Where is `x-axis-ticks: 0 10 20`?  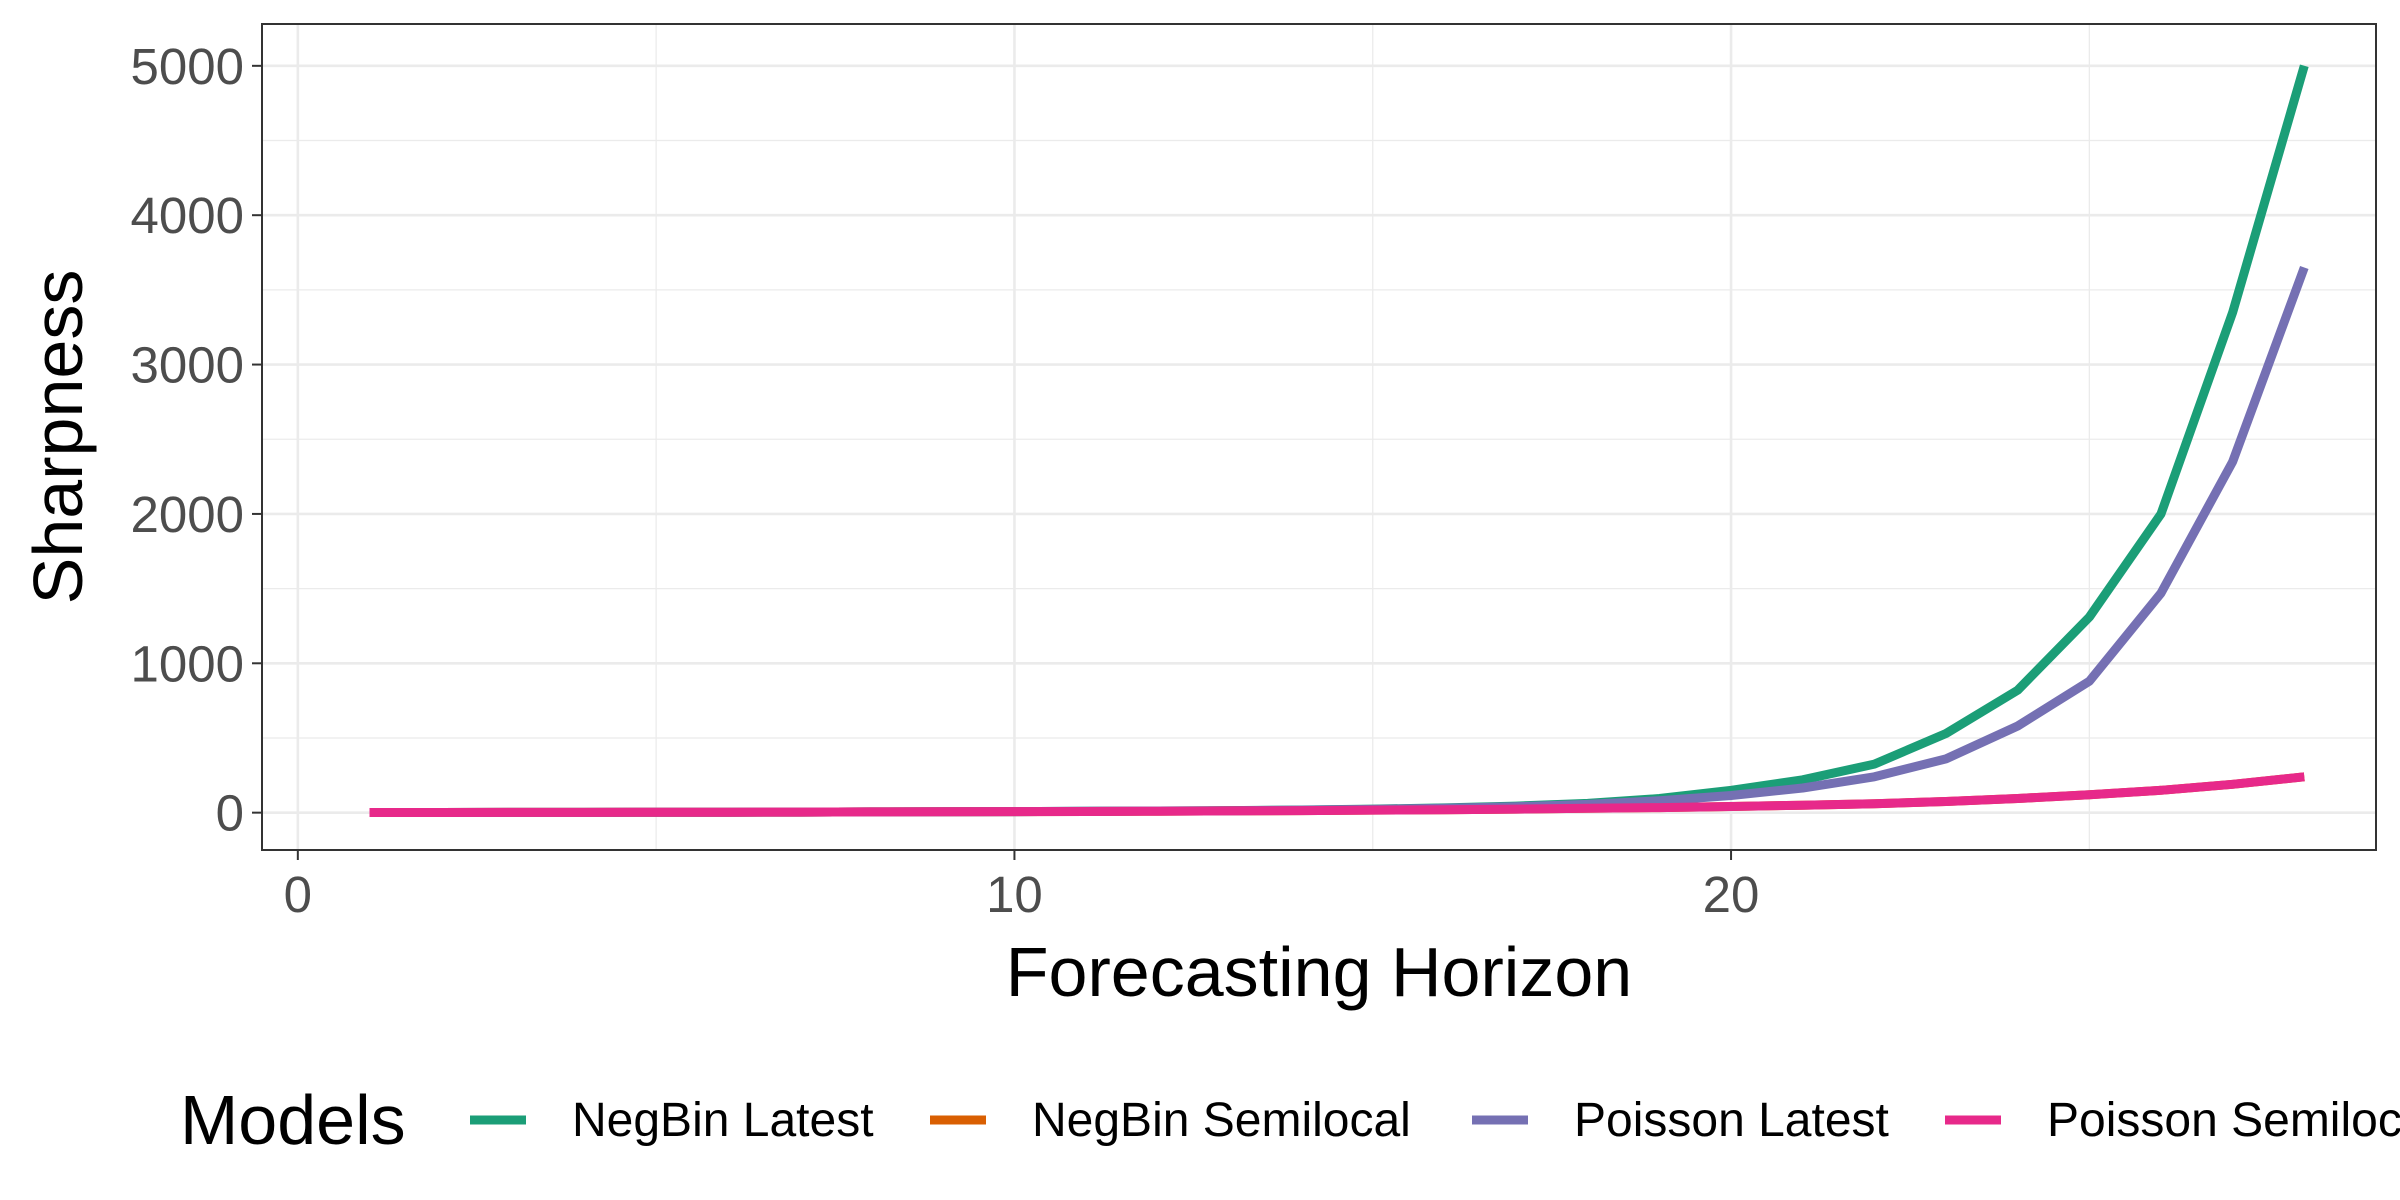
x-axis-ticks: 0 10 20 is located at coordinates (1022, 886).